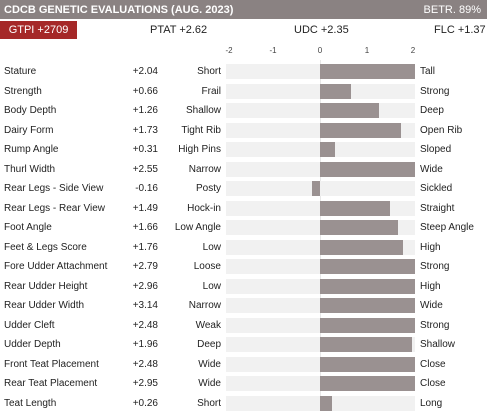 The image size is (487, 413). What do you see at coordinates (145, 209) in the screenshot?
I see `trait-value: +1.49` at bounding box center [145, 209].